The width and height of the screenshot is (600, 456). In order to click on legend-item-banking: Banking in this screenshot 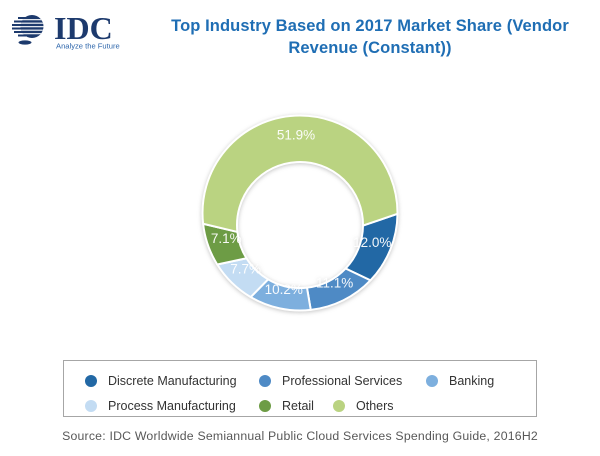, I will do `click(460, 381)`.